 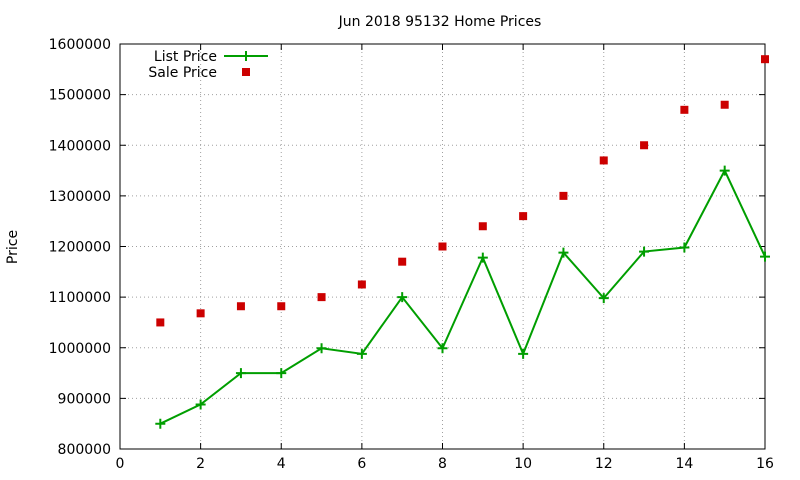 What do you see at coordinates (281, 464) in the screenshot?
I see `x-tick-label: 4` at bounding box center [281, 464].